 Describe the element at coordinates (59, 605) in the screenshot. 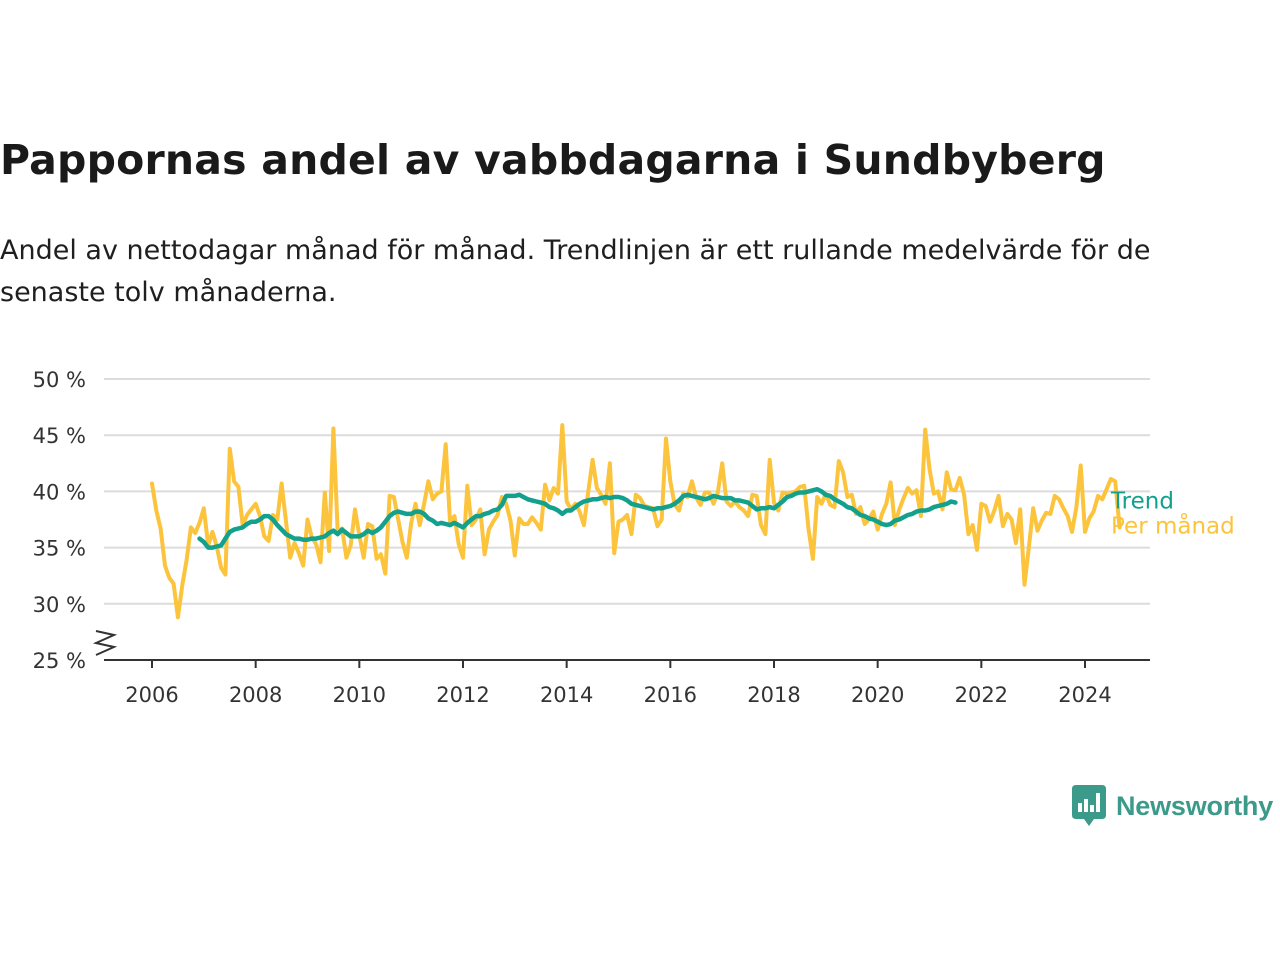

I see `y-tick-label: 30 %` at that location.